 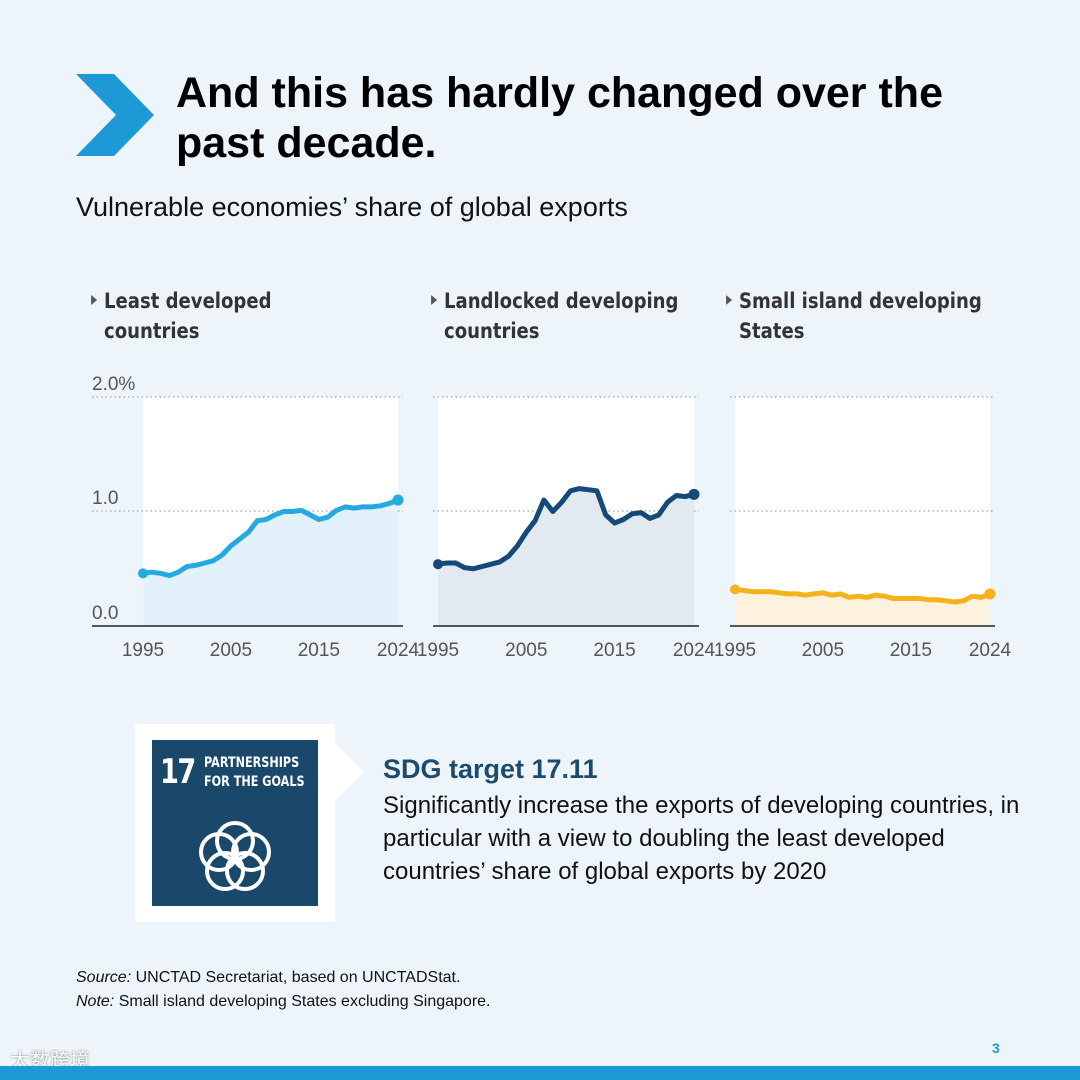 I want to click on panel-title-lldc: Landlocked developing countries, so click(x=566, y=316).